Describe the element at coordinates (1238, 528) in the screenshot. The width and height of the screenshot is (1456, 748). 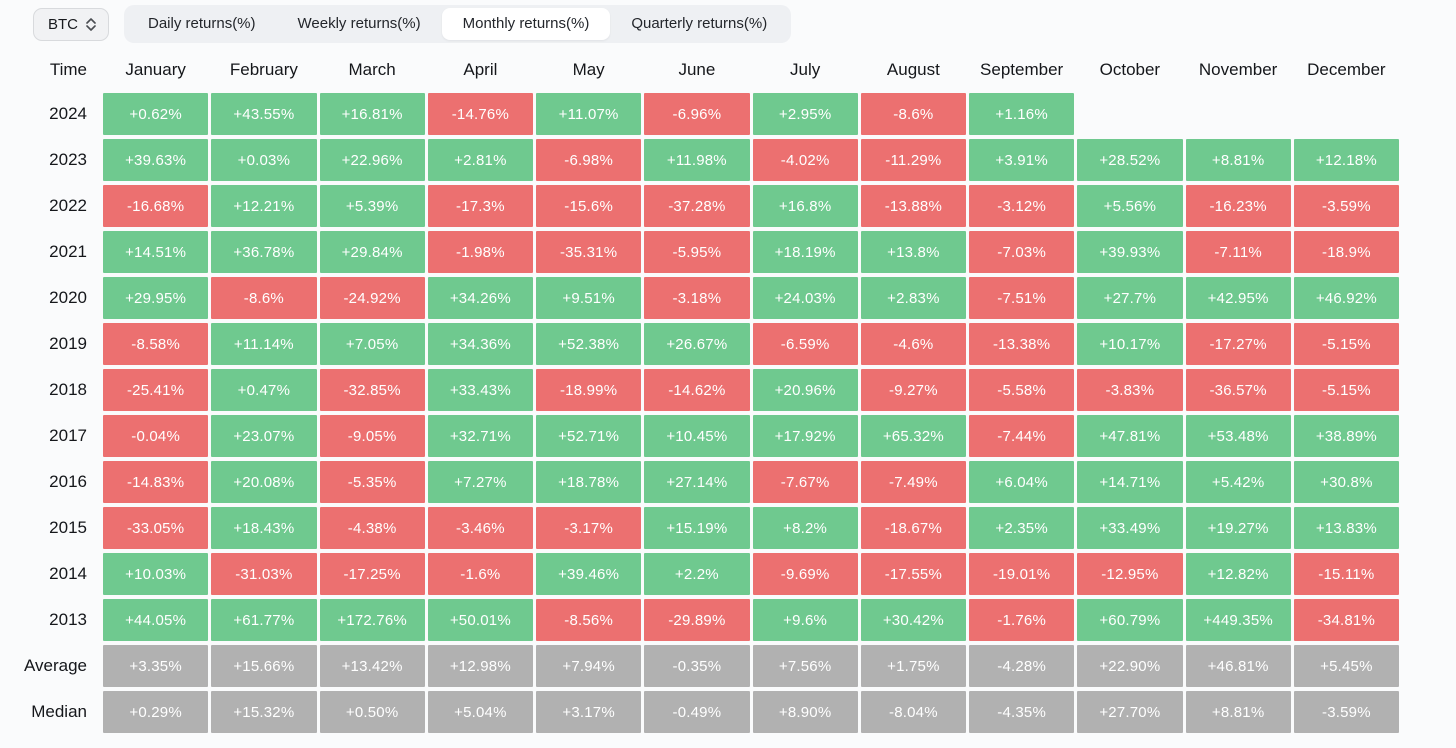
I see `return-cell: +19.27%` at that location.